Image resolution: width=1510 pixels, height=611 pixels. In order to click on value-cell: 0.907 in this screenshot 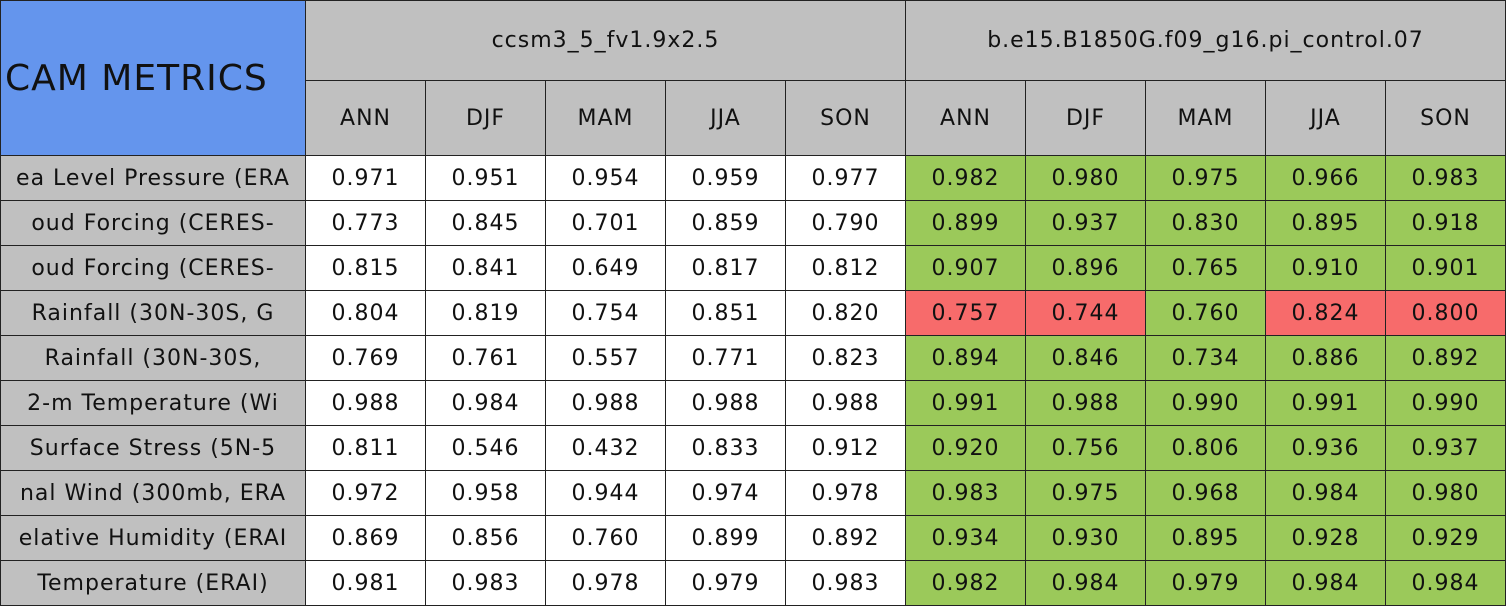, I will do `click(965, 268)`.